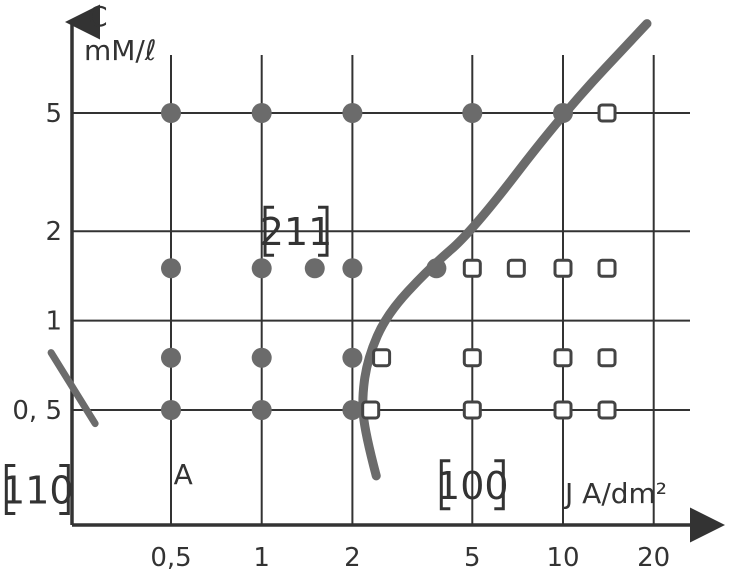  What do you see at coordinates (296, 232) in the screenshot?
I see `region-label: 211` at bounding box center [296, 232].